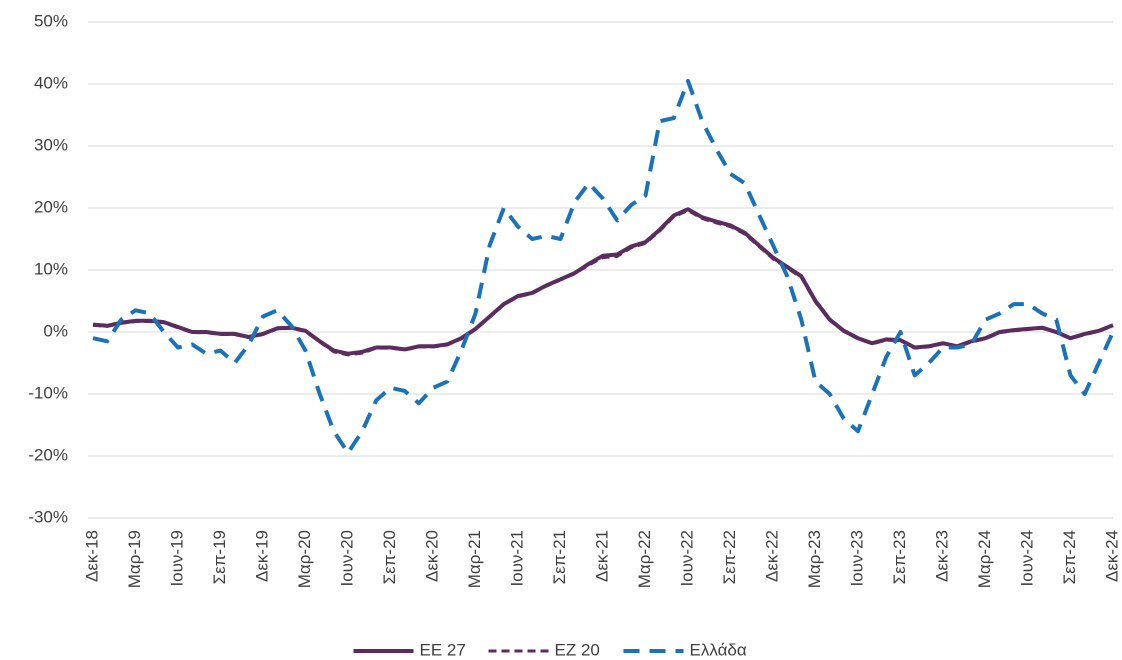 The height and width of the screenshot is (660, 1122). What do you see at coordinates (55, 330) in the screenshot?
I see `y-tick-label: 0%` at bounding box center [55, 330].